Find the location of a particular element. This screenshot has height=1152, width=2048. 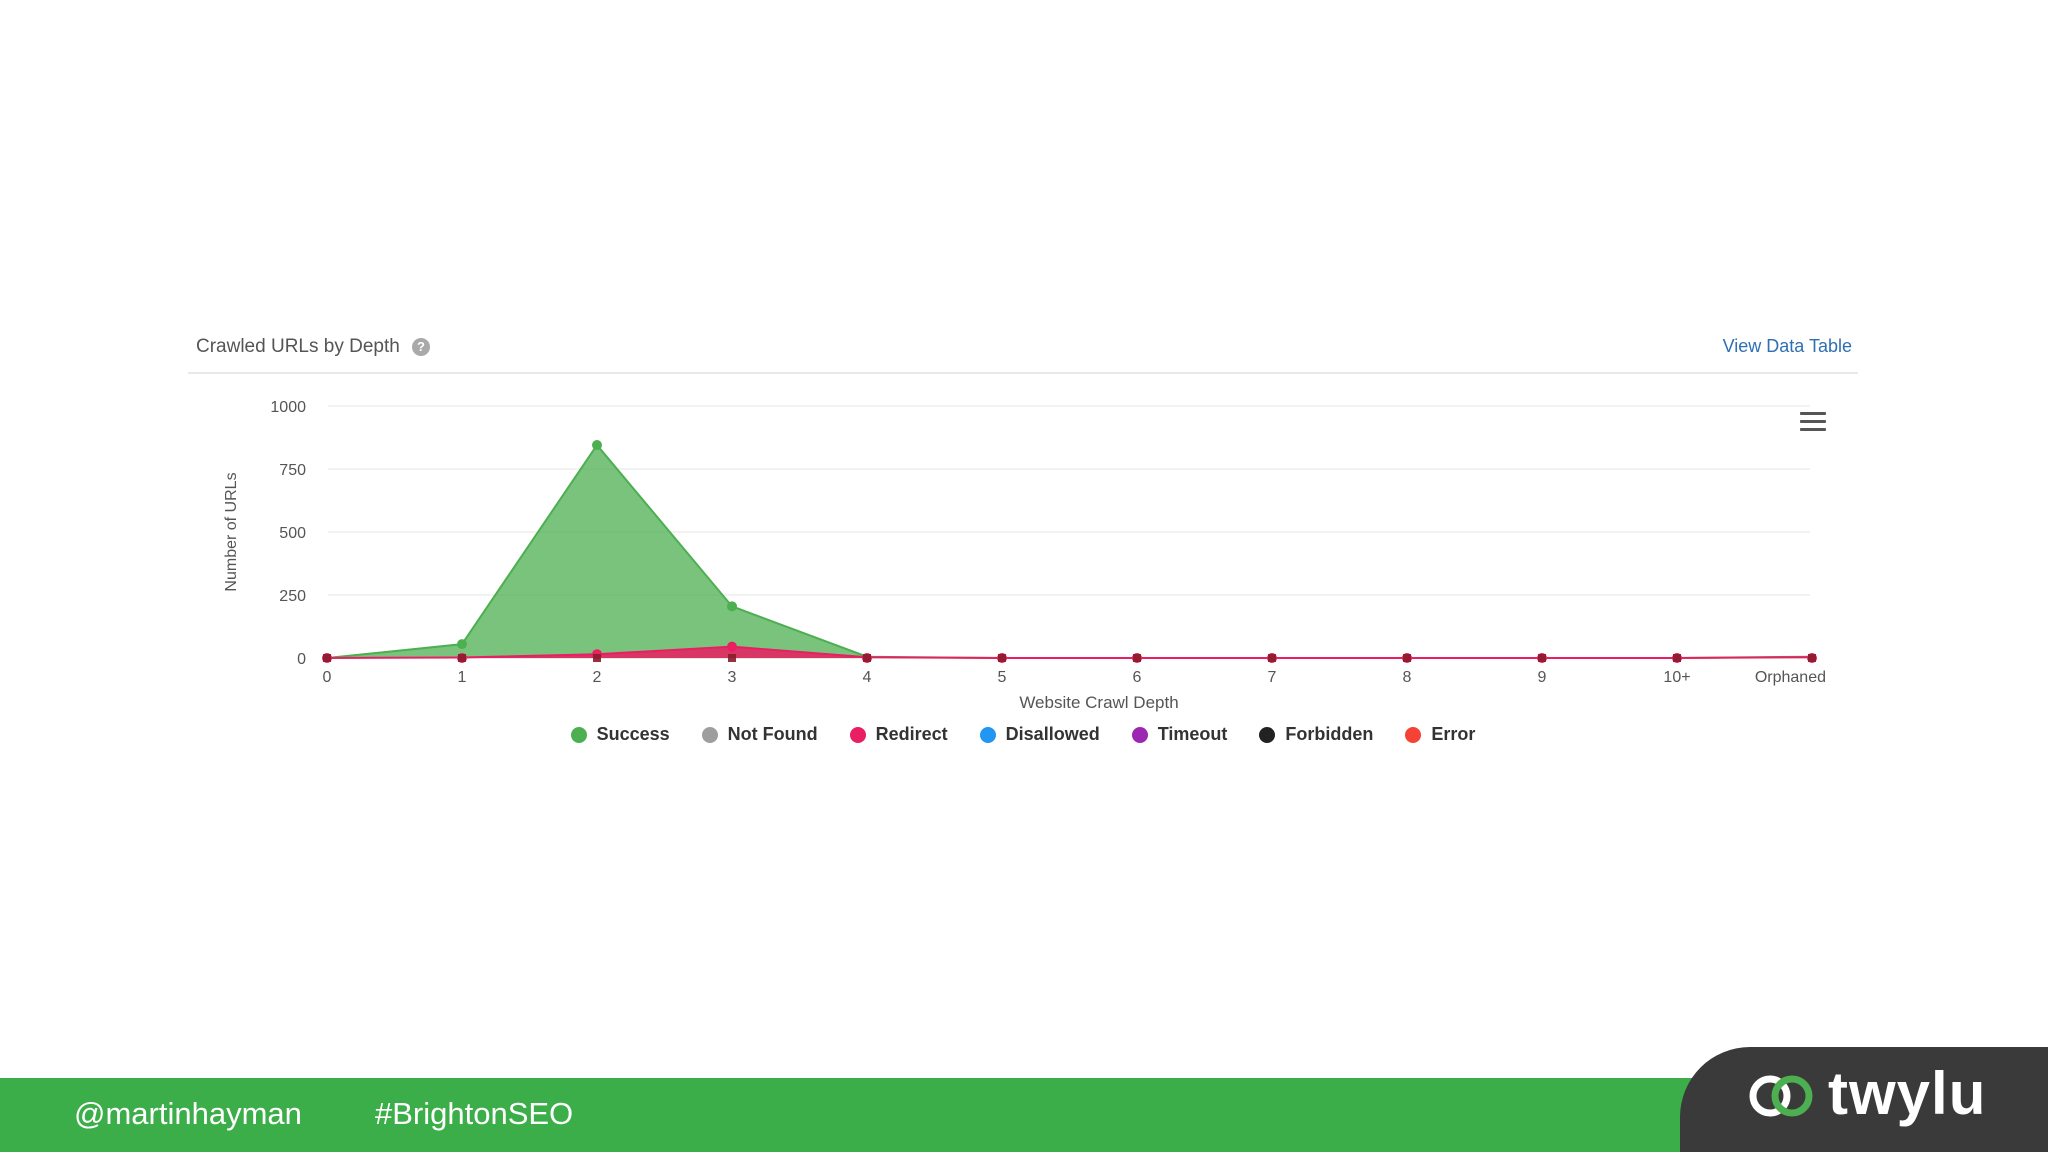

x-tick-label: 8 is located at coordinates (1407, 677).